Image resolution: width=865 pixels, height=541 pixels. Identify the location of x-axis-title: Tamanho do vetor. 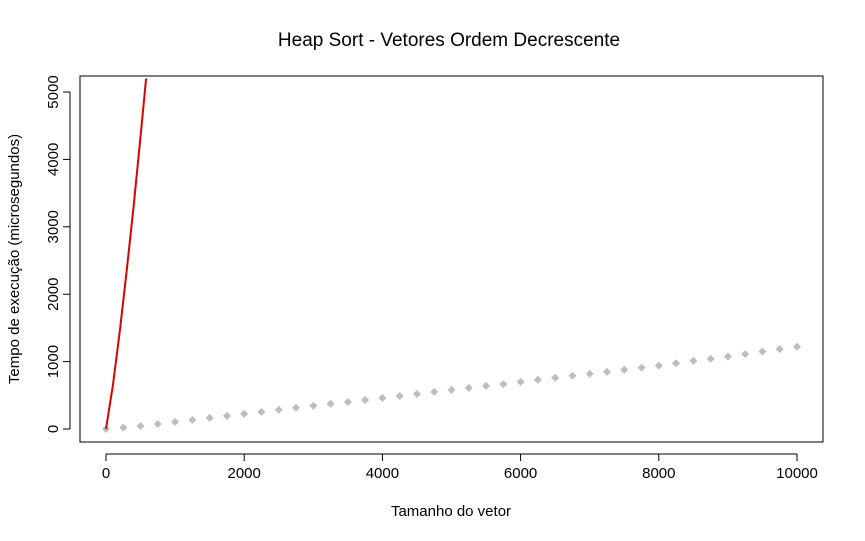
(451, 511).